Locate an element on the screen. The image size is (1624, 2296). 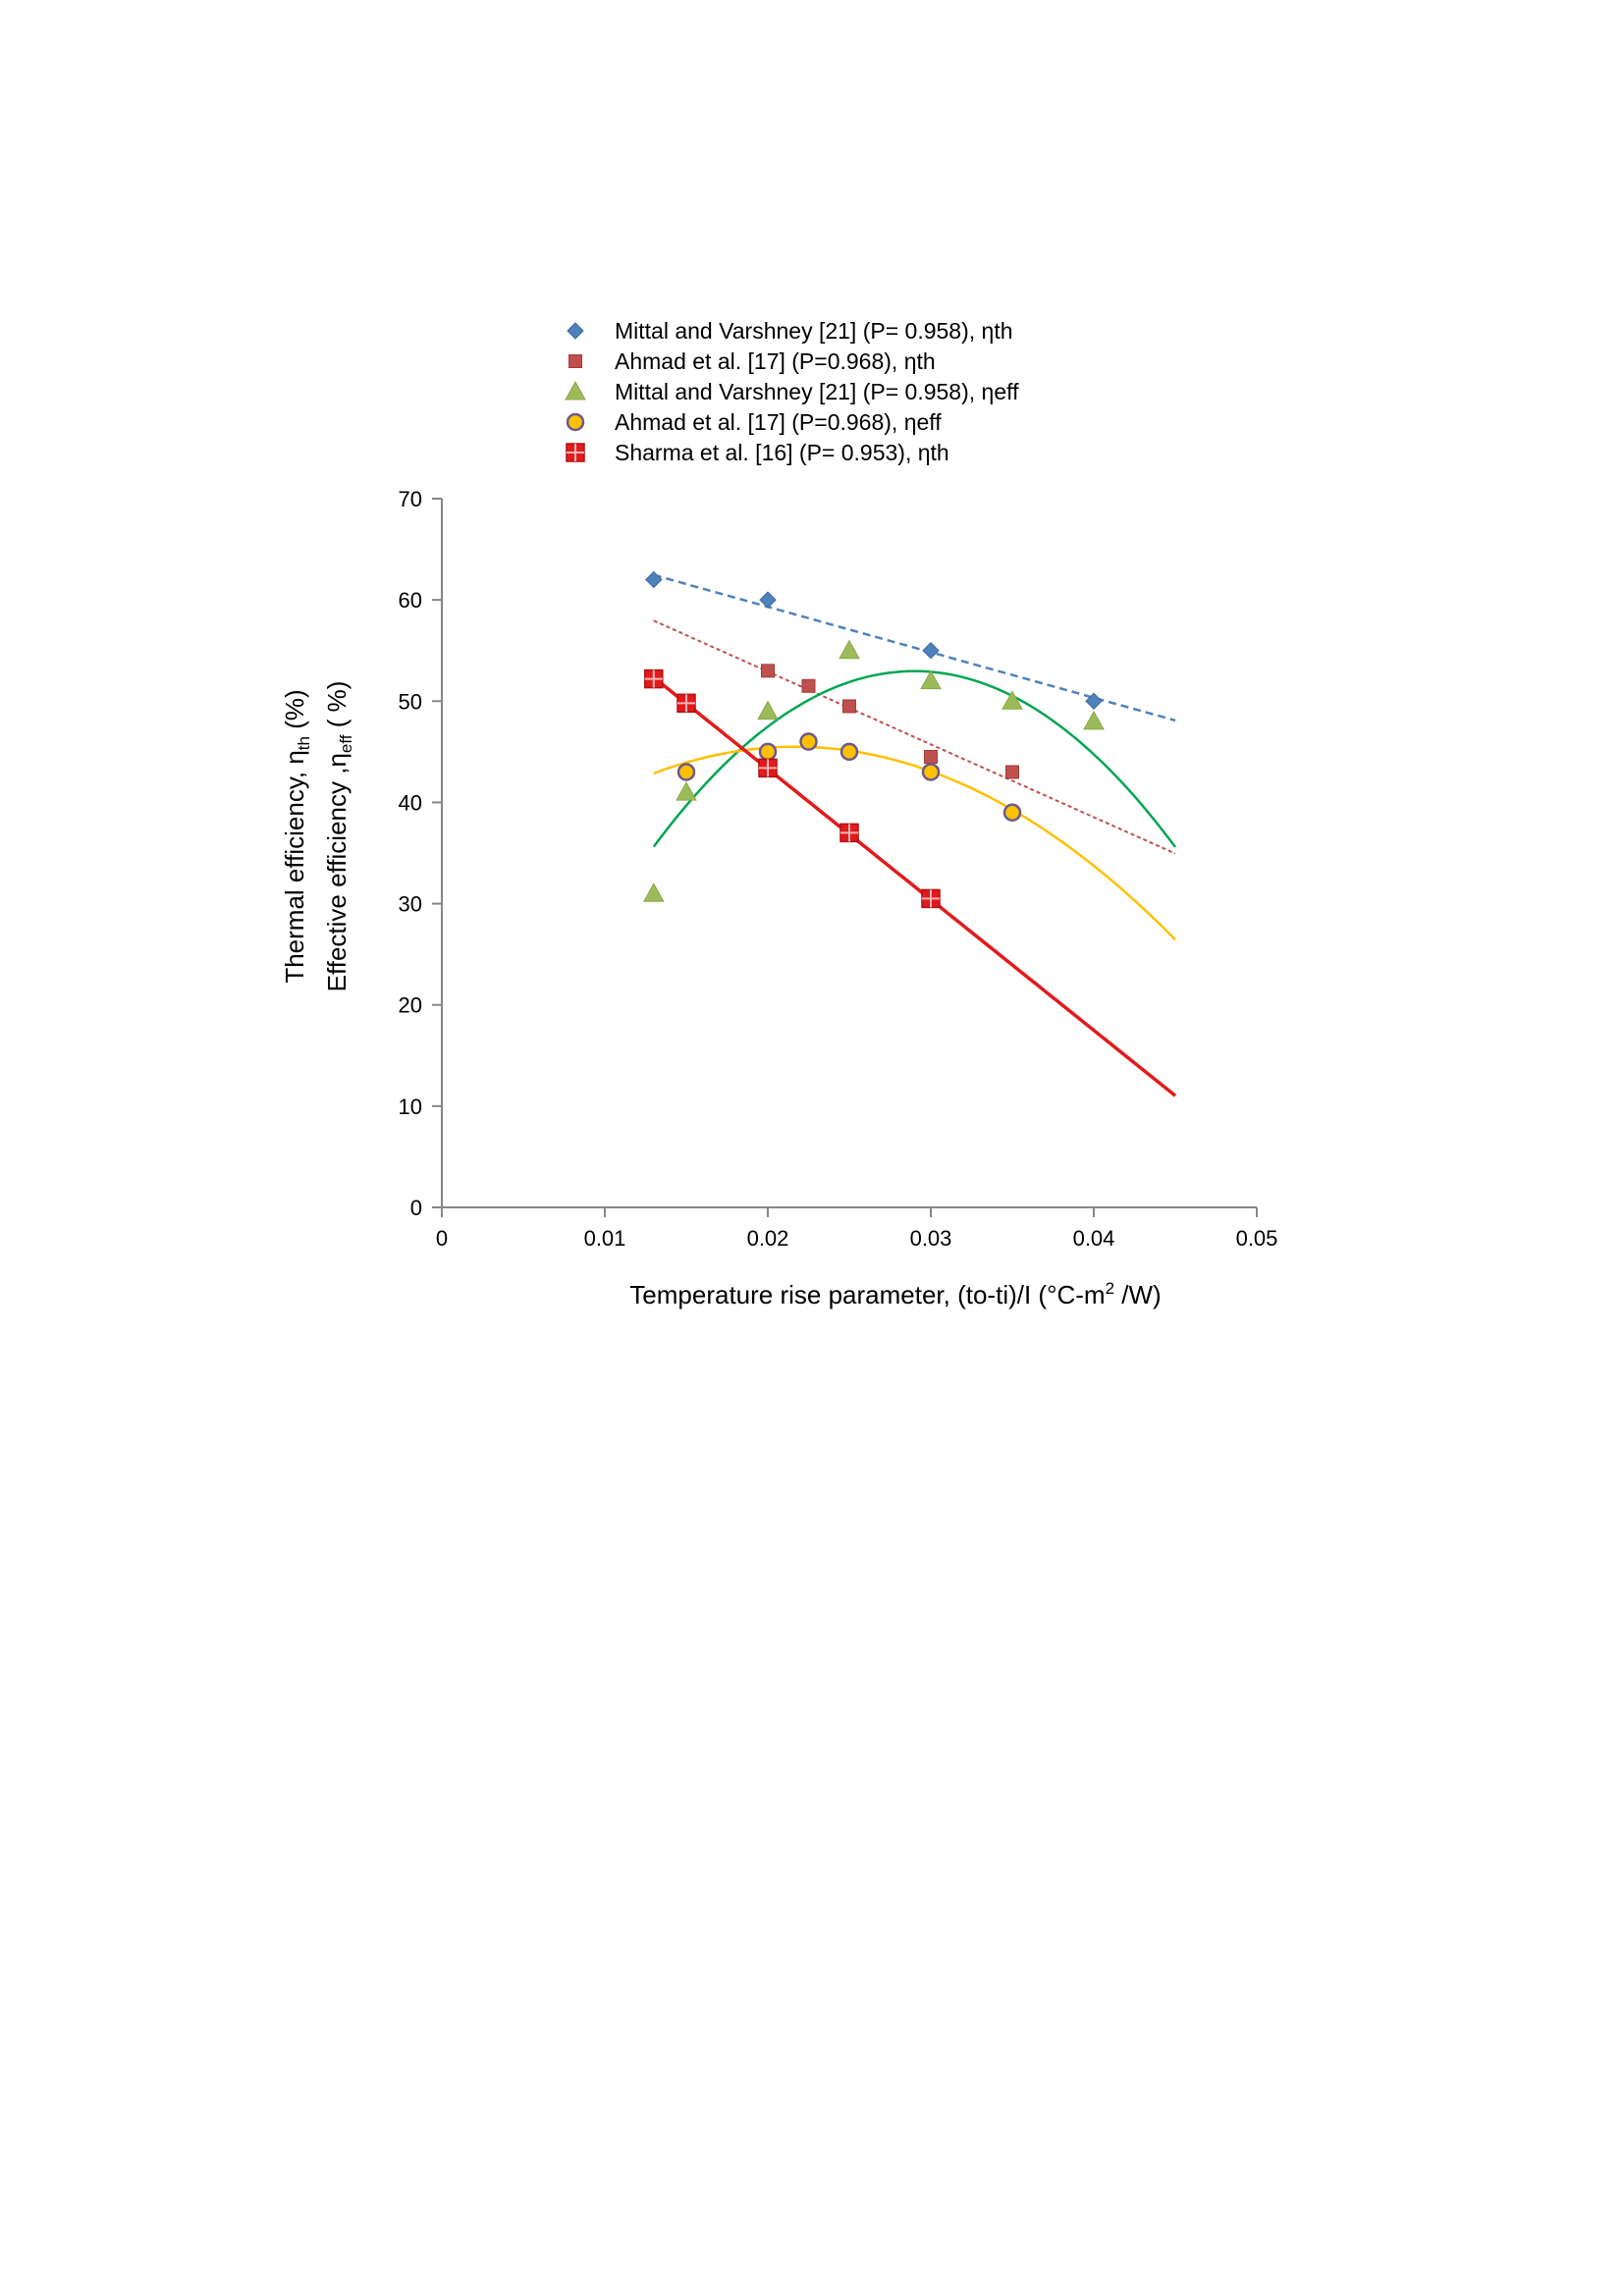
y-tick-label: 0 is located at coordinates (416, 1208).